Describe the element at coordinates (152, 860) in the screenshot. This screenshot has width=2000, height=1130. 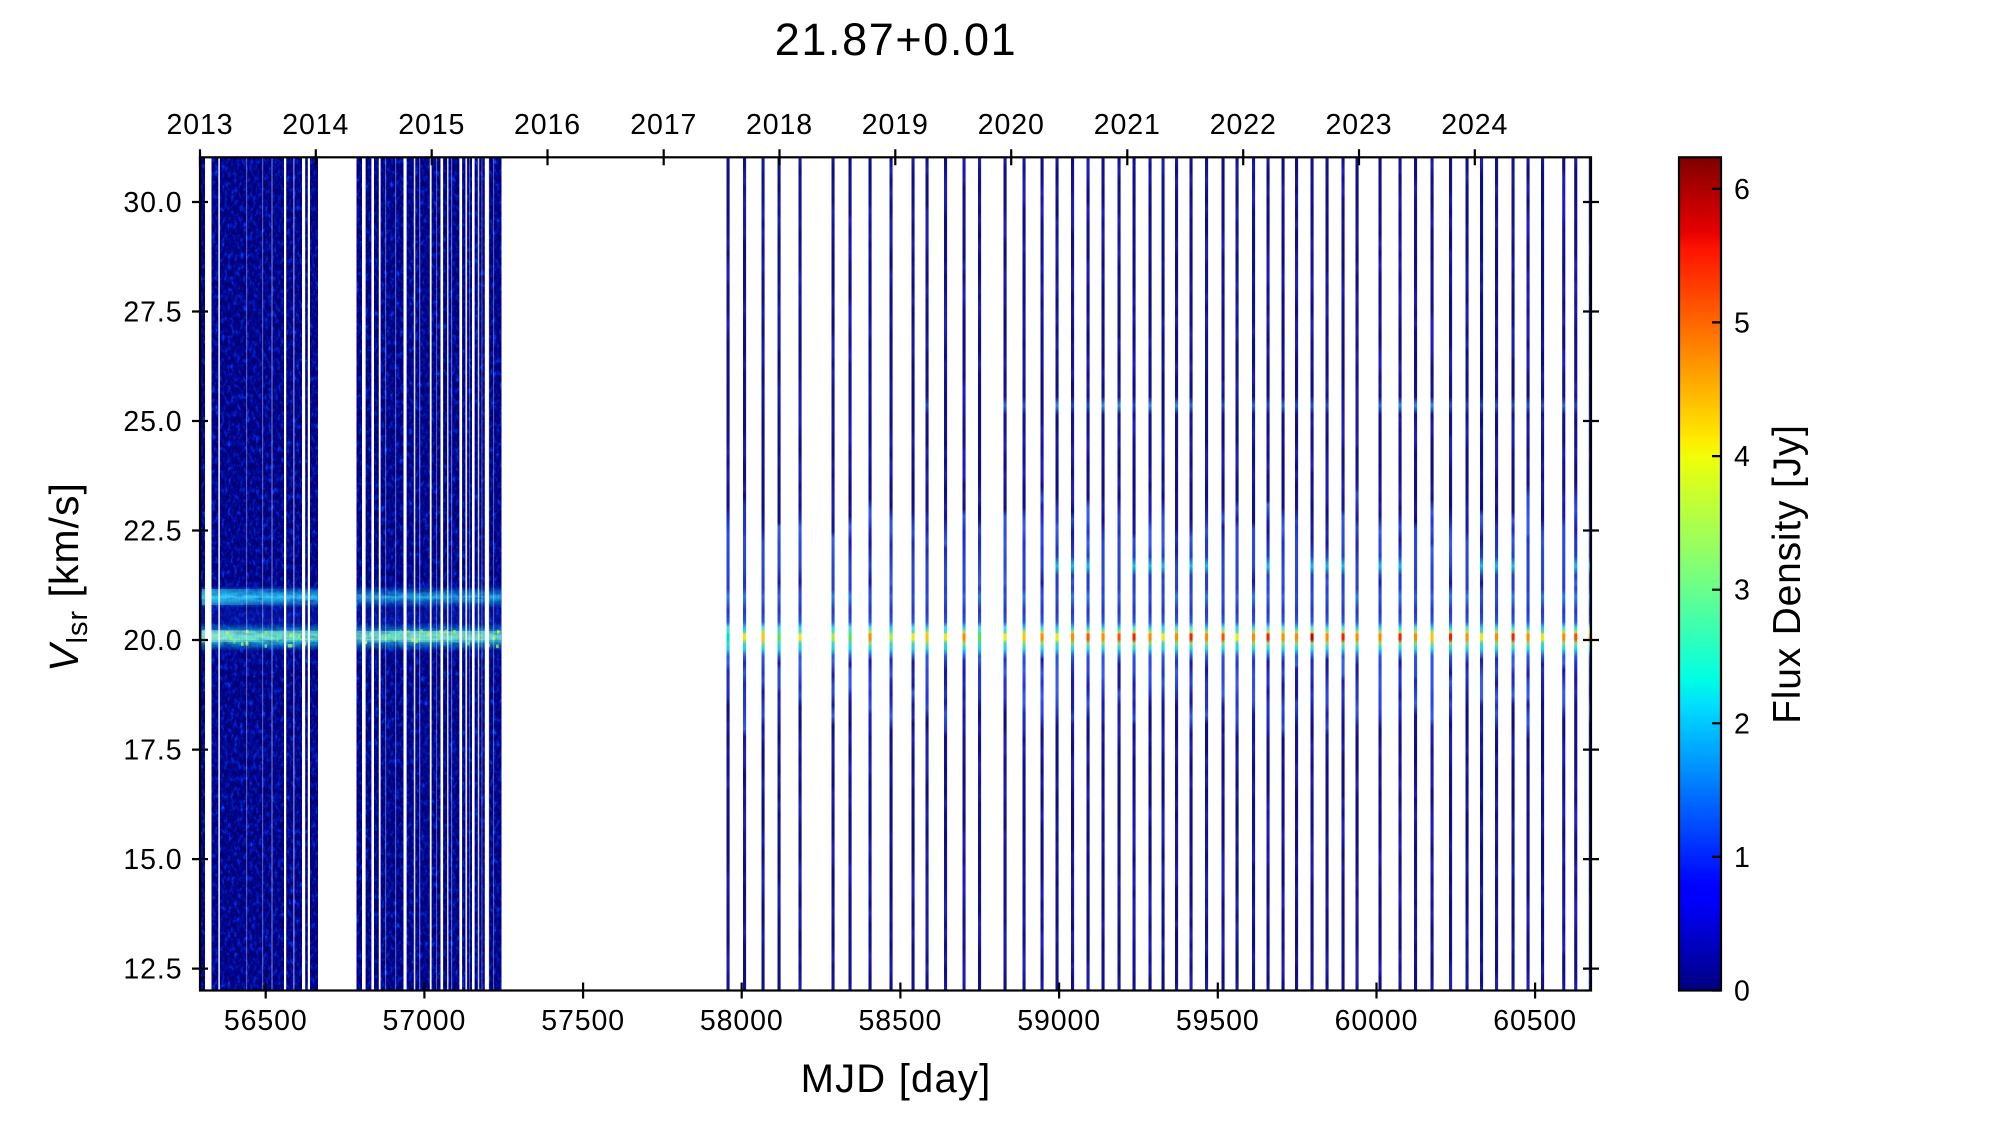
I see `svg-text: 15.0` at that location.